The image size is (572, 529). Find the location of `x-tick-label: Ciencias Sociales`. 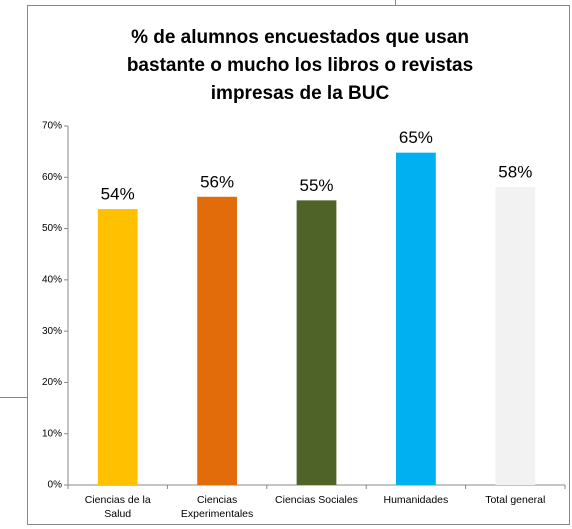

x-tick-label: Ciencias Sociales is located at coordinates (316, 500).